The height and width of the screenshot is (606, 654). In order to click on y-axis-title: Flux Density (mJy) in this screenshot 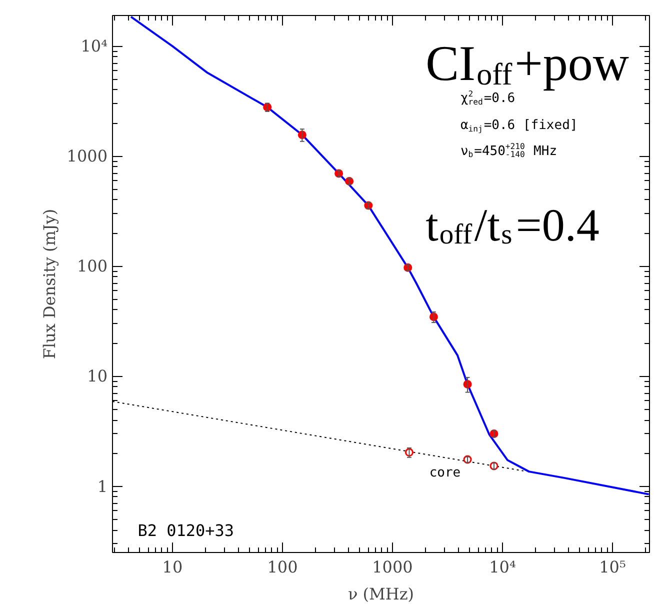, I will do `click(49, 284)`.